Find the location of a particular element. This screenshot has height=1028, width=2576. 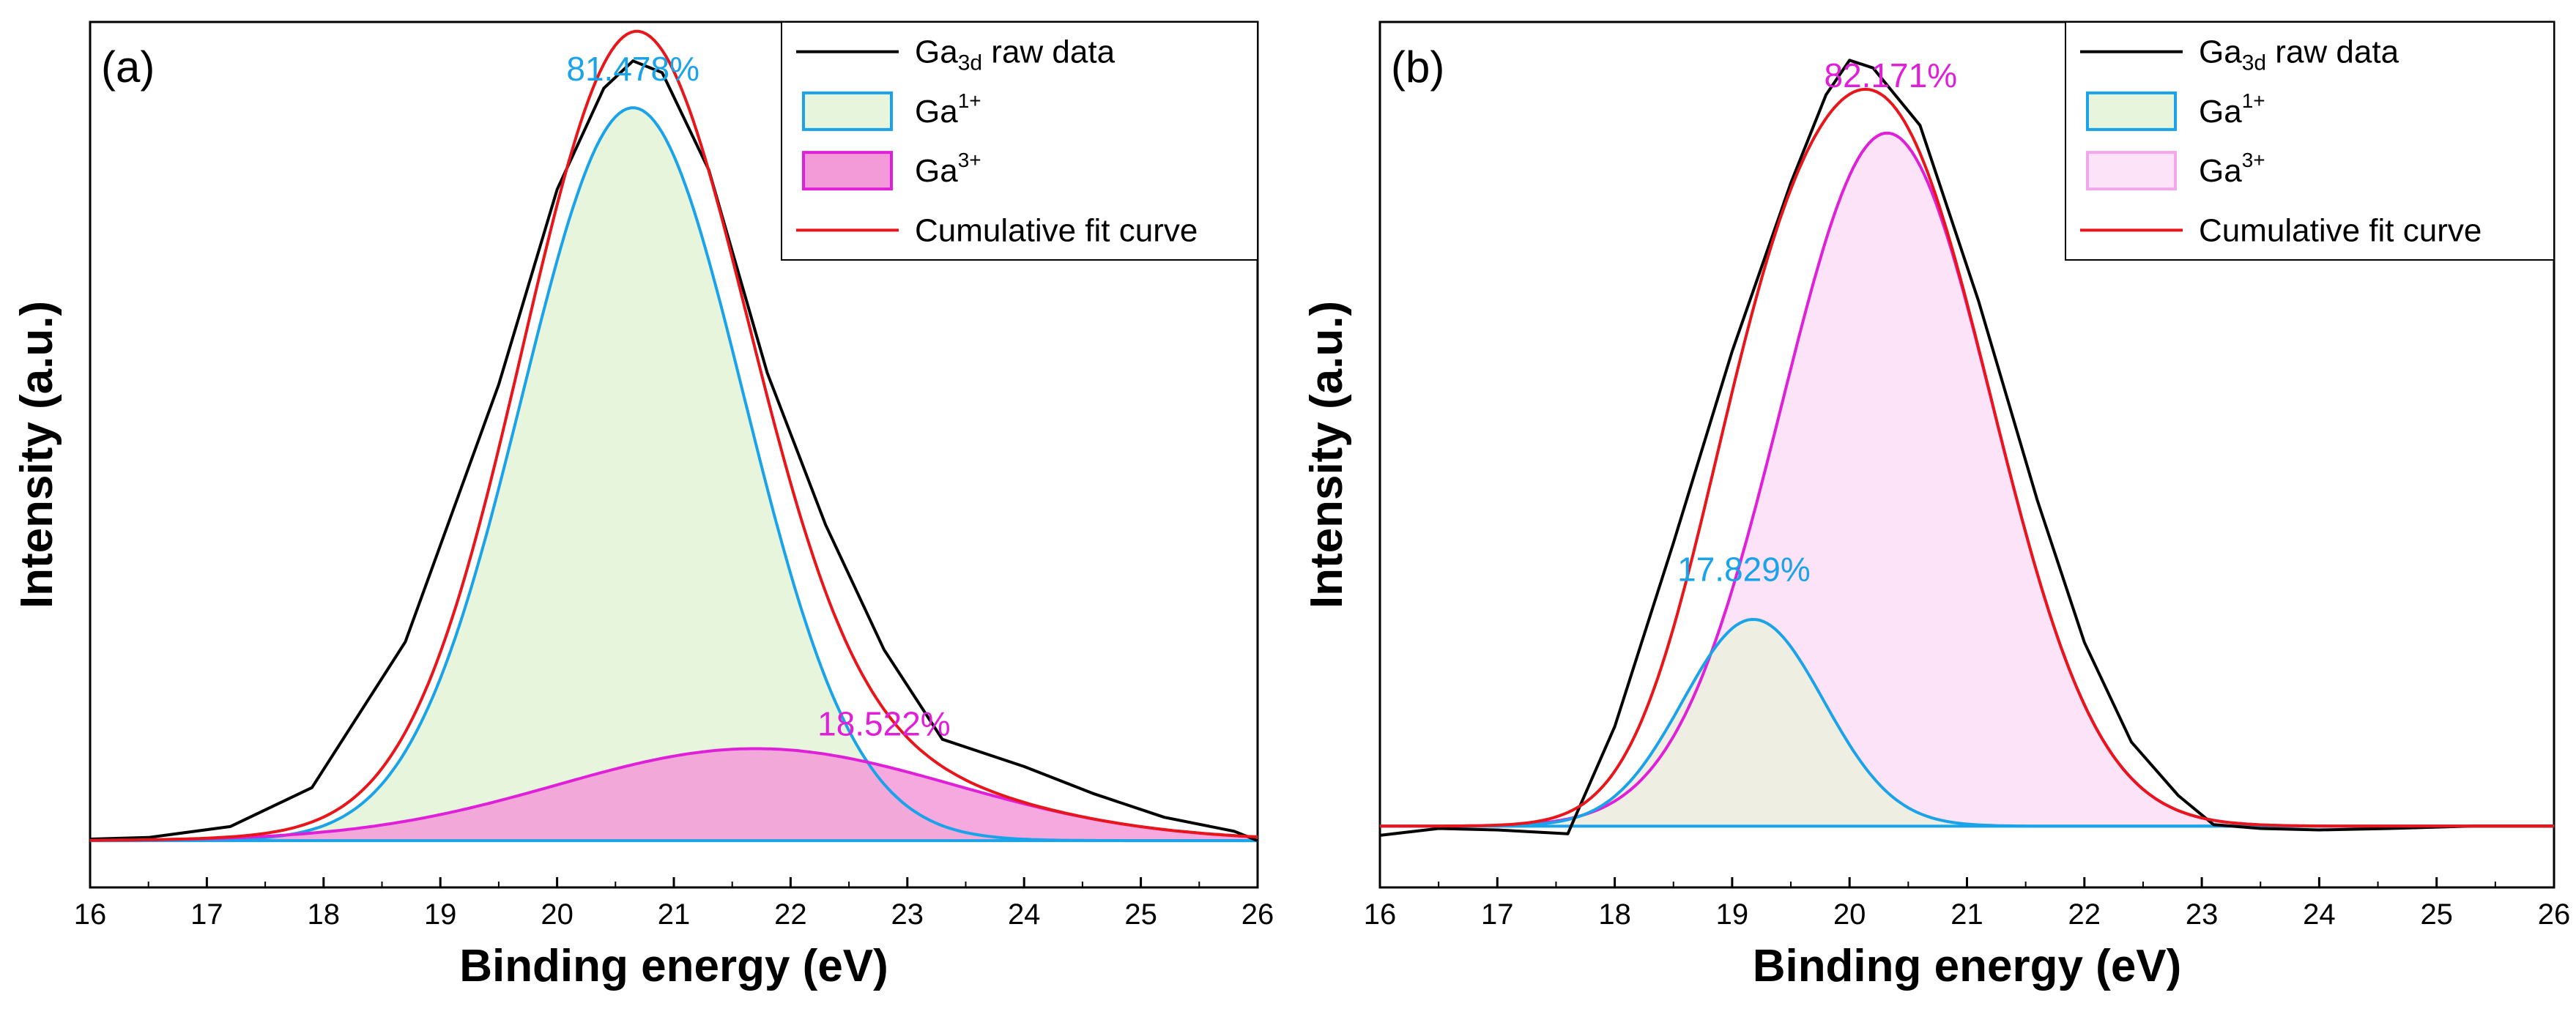

peak-percentage-label: 17.829% is located at coordinates (1744, 570).